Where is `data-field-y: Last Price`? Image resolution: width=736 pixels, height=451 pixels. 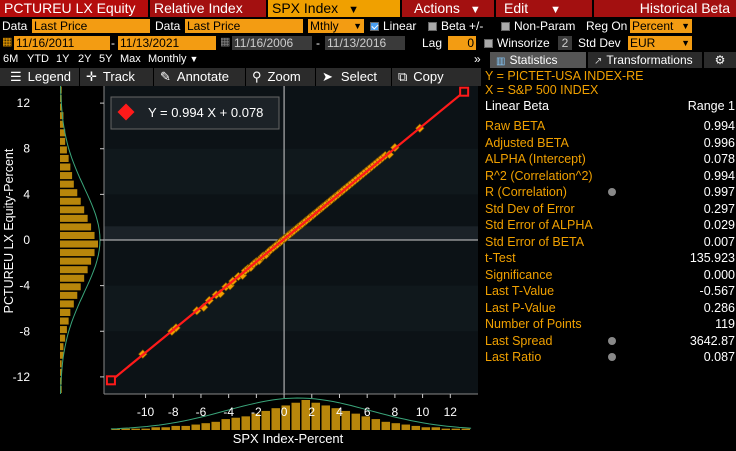 data-field-y: Last Price is located at coordinates (91, 26).